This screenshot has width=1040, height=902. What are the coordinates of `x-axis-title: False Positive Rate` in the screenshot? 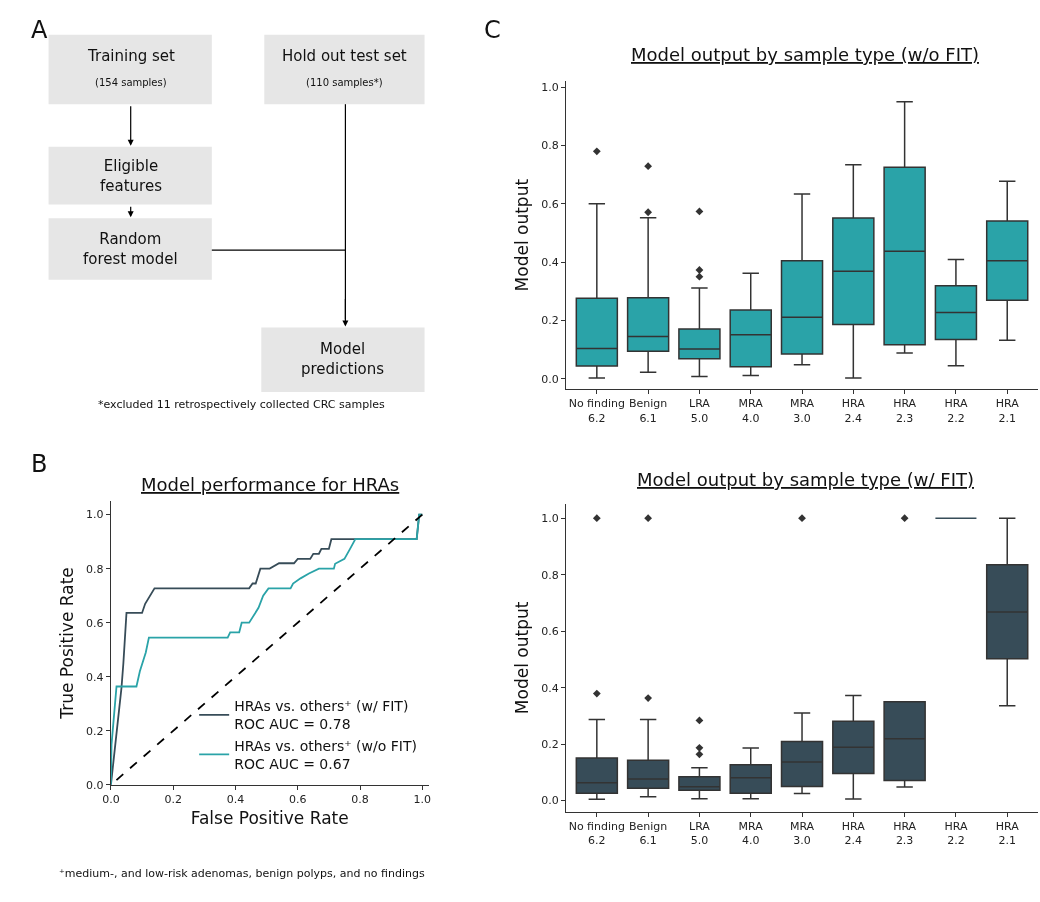 It's located at (269, 817).